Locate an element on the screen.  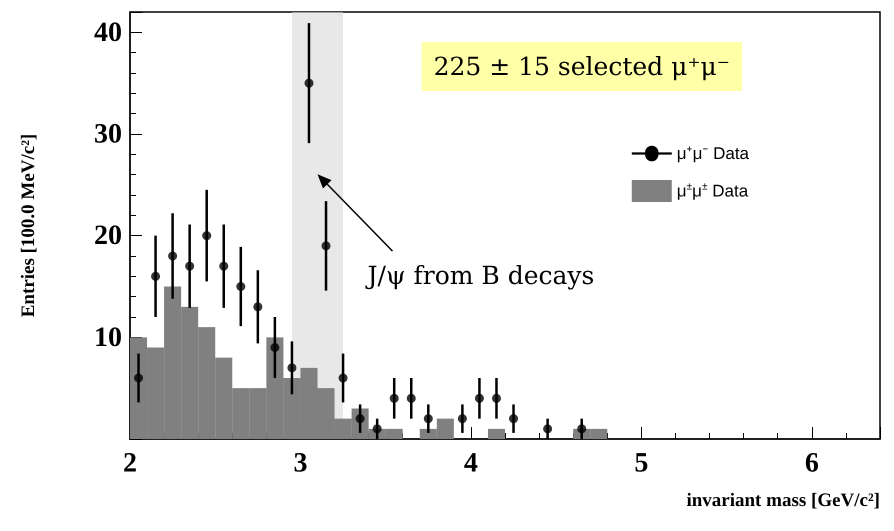
y-tick-label: 30 is located at coordinates (108, 134).